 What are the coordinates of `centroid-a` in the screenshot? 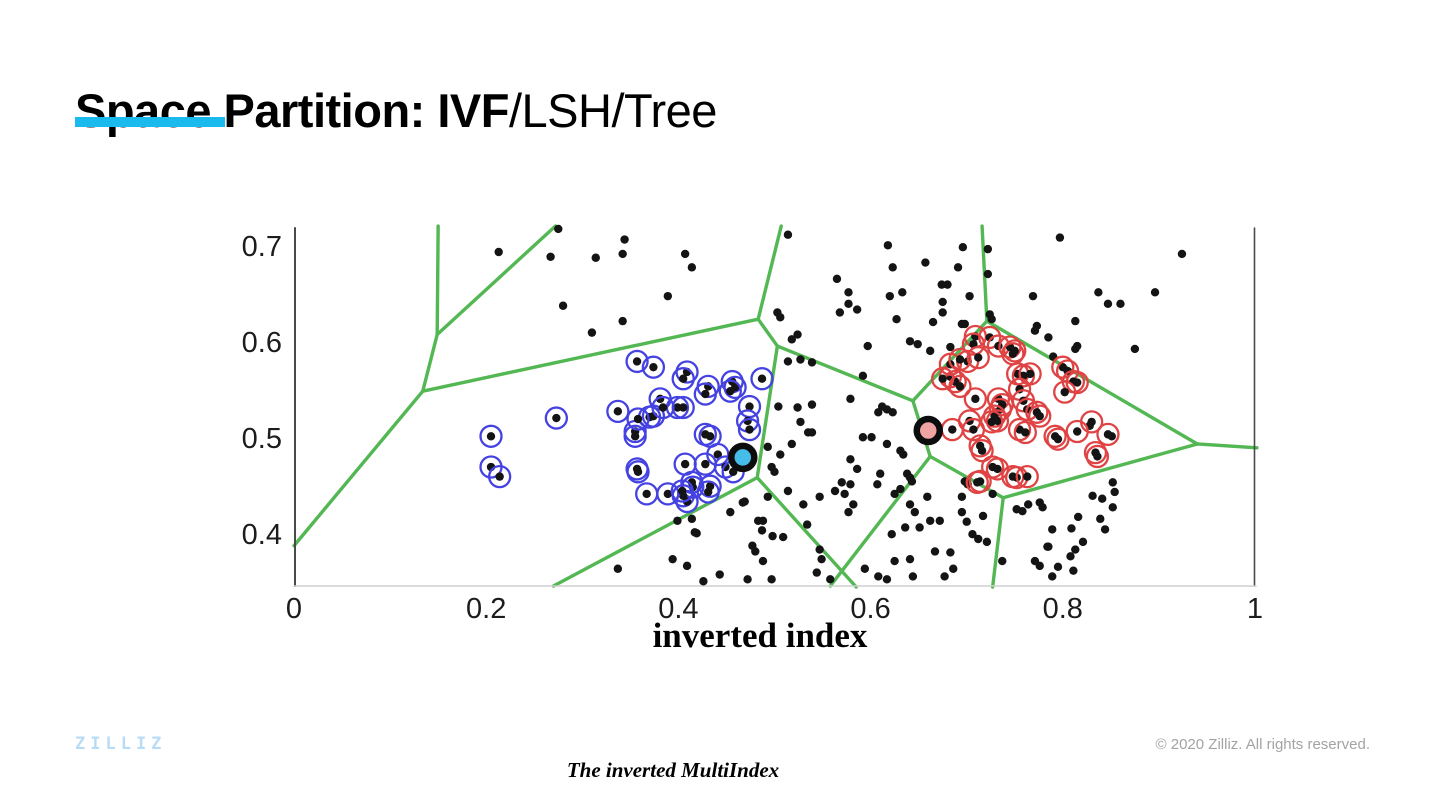 It's located at (743, 457).